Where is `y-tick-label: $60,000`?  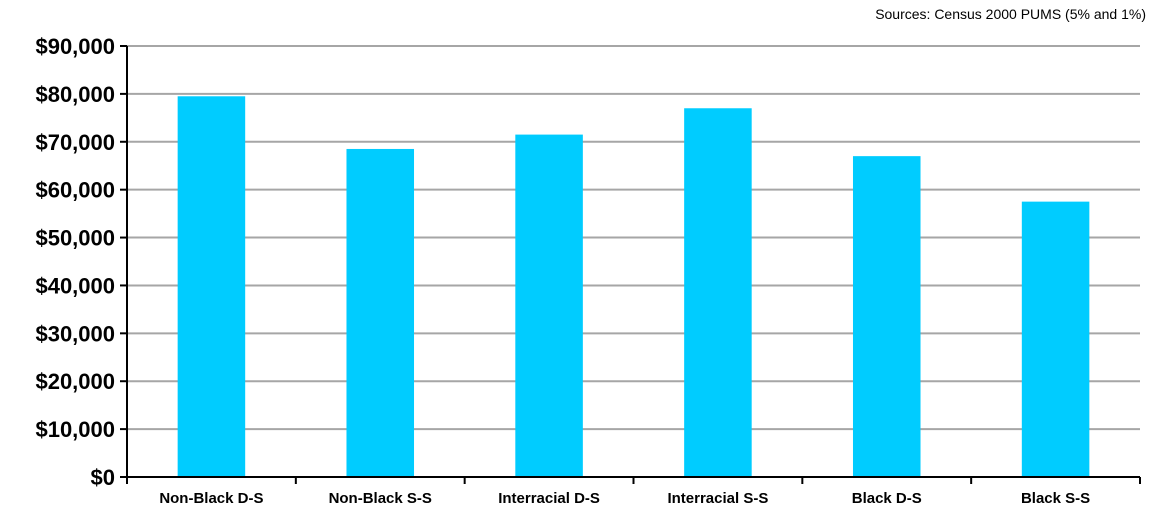
y-tick-label: $60,000 is located at coordinates (75, 190).